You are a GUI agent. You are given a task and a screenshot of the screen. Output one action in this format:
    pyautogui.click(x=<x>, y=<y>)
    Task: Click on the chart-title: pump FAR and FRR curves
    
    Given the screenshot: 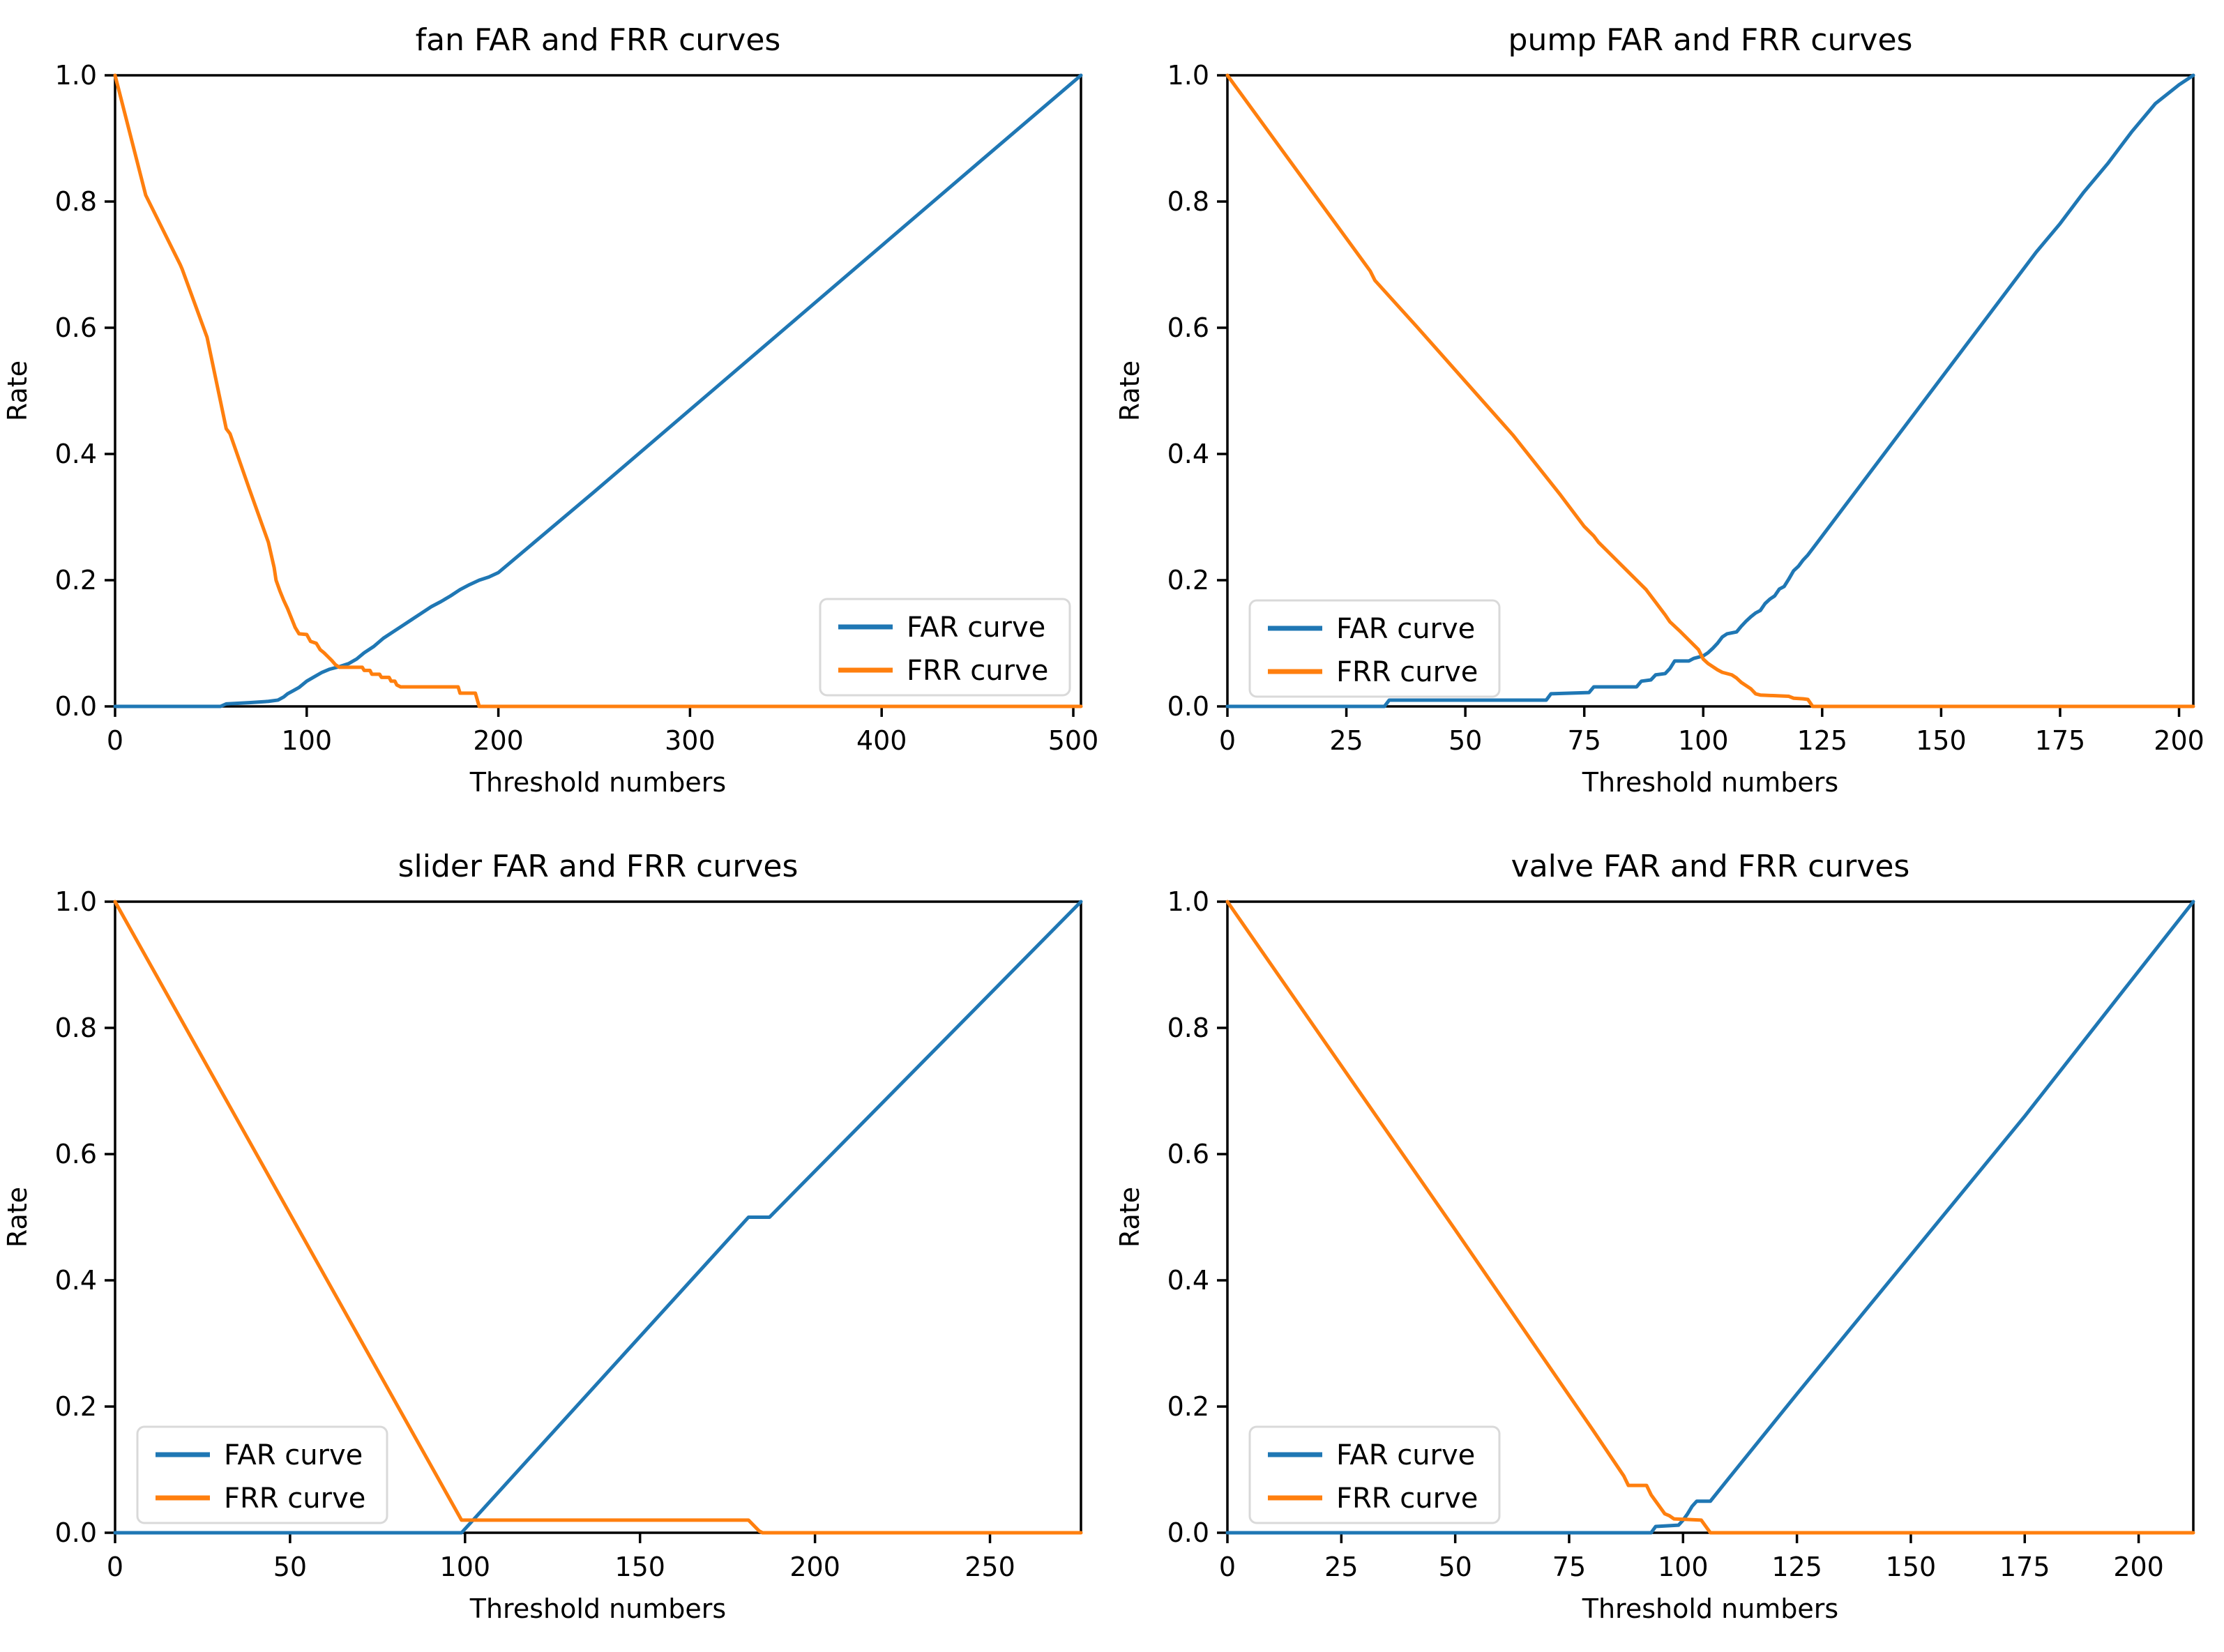 What is the action you would take?
    pyautogui.click(x=1710, y=40)
    